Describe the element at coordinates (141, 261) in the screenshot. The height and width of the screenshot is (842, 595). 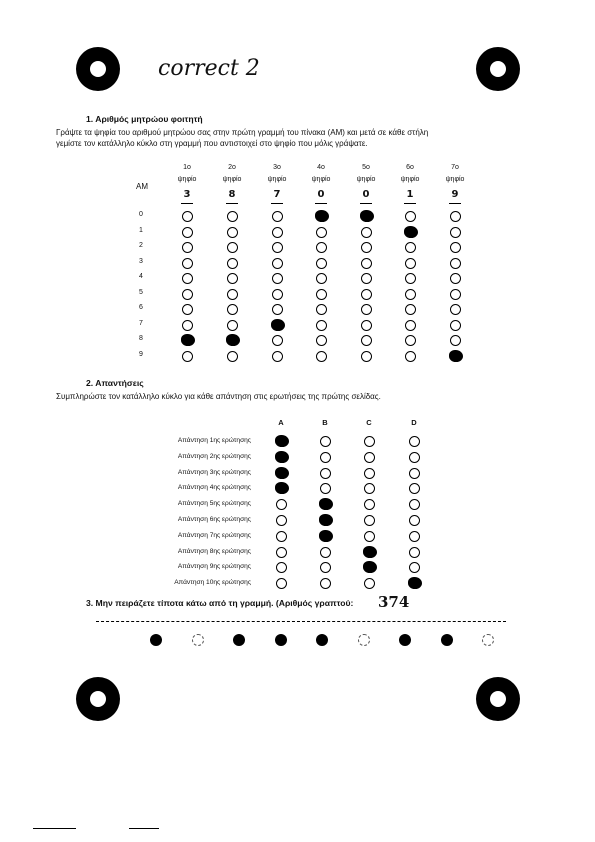
I see `digit-label: 3` at that location.